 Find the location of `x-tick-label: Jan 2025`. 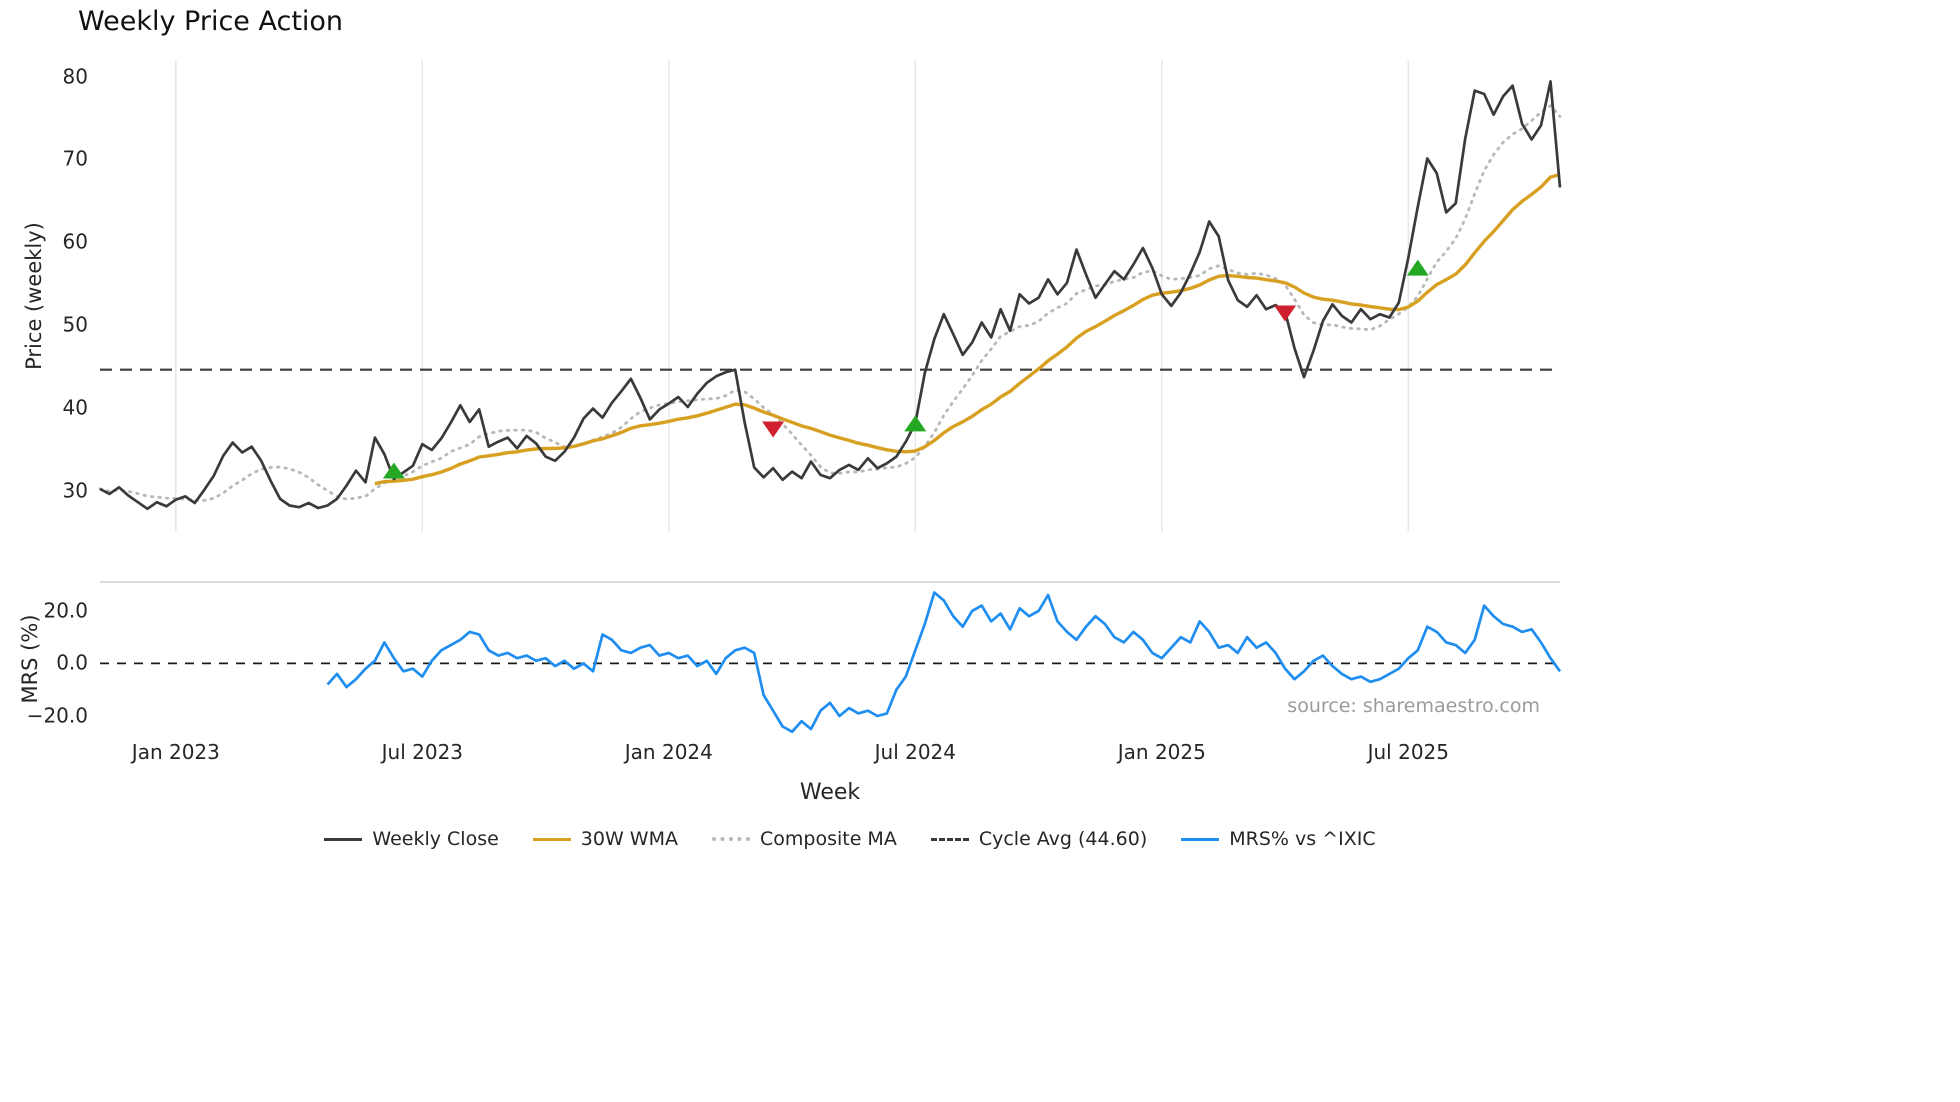

x-tick-label: Jan 2025 is located at coordinates (1161, 752).